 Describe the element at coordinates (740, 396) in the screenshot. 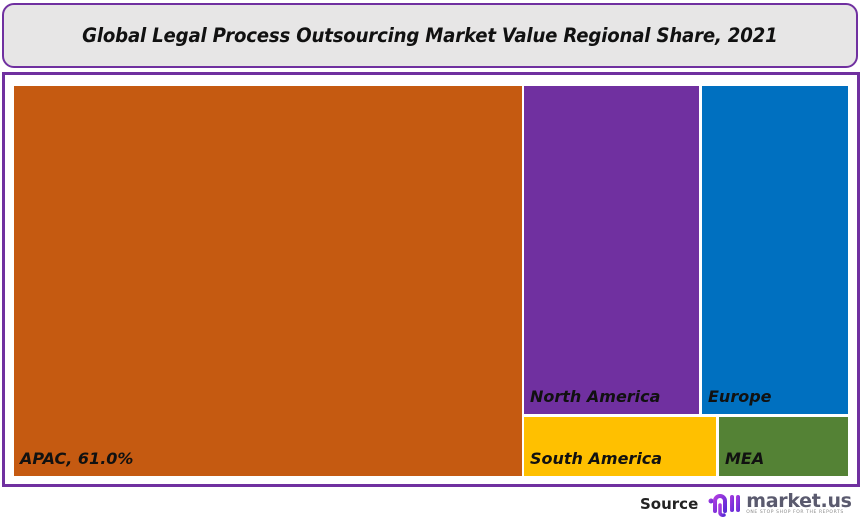

I see `tile-label-europe: Europe` at that location.